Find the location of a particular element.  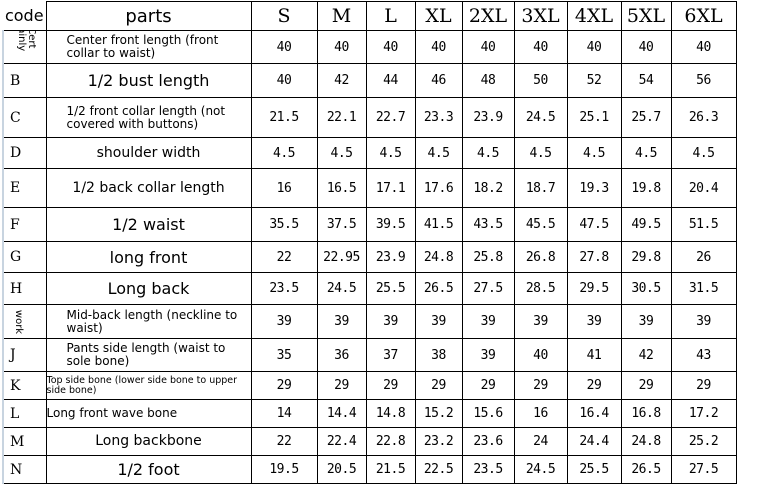

value-cell-l: 39 is located at coordinates (390, 321).